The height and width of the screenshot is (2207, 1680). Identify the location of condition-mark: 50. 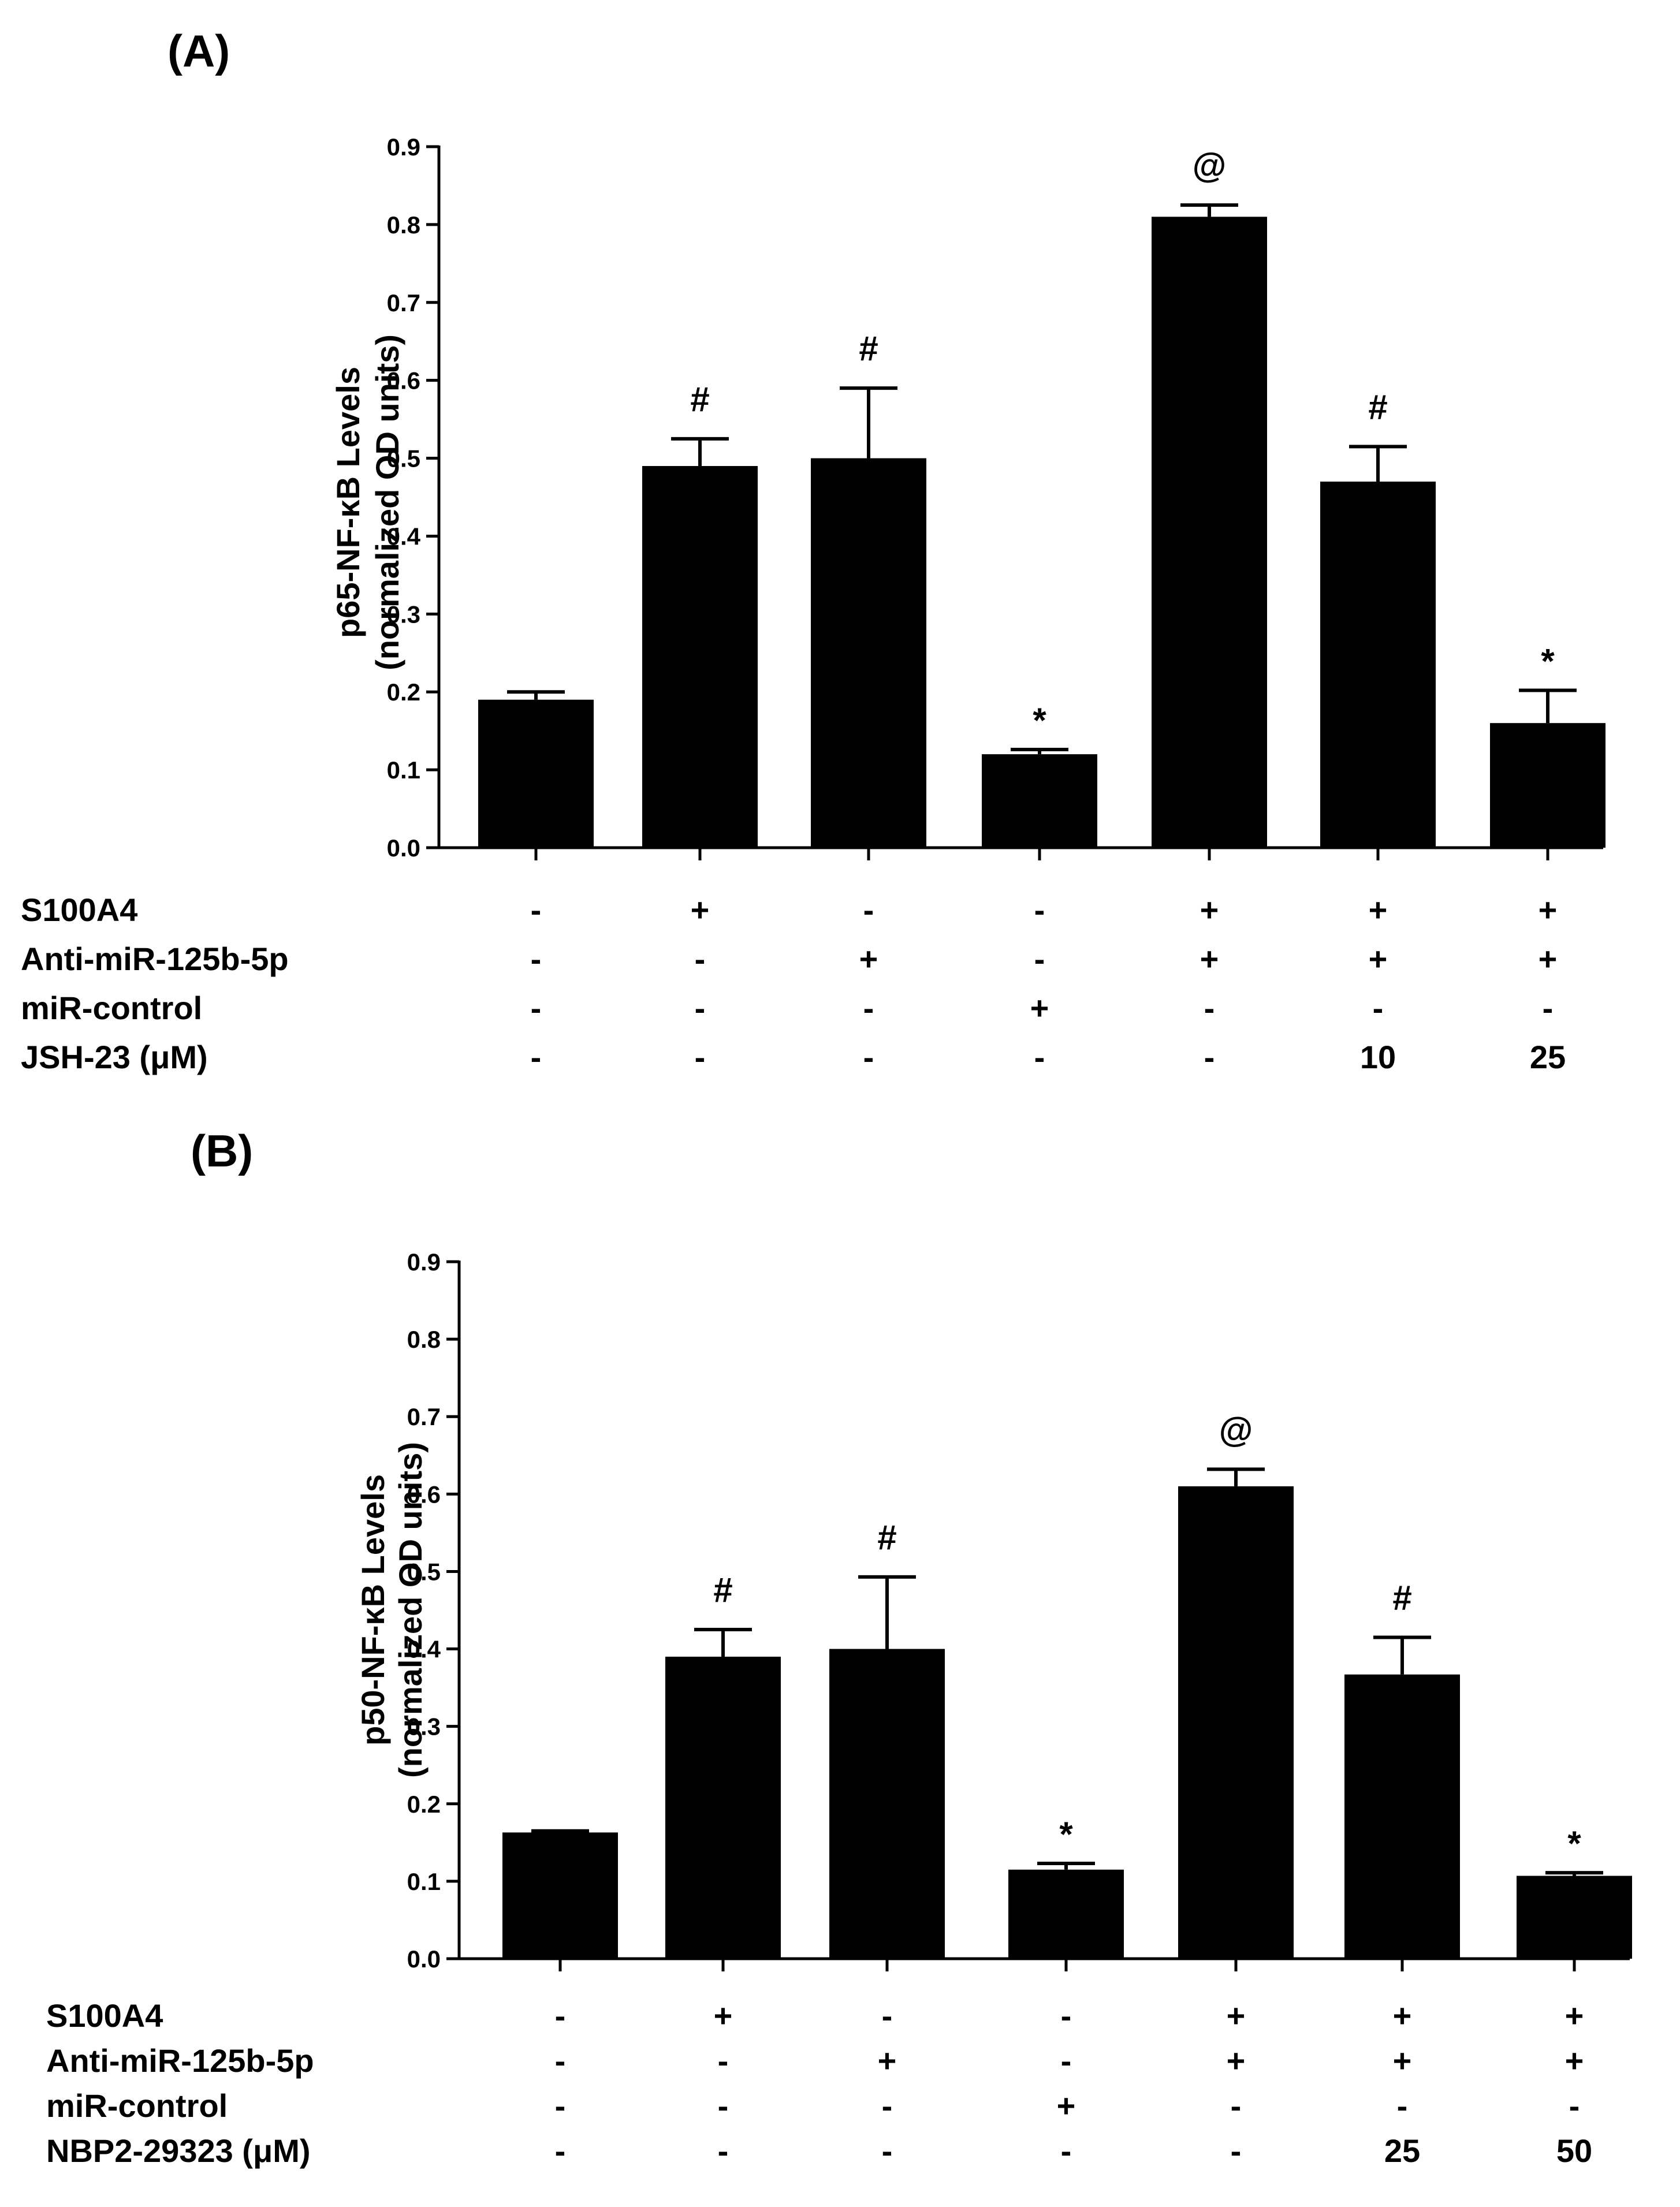
(1574, 2151).